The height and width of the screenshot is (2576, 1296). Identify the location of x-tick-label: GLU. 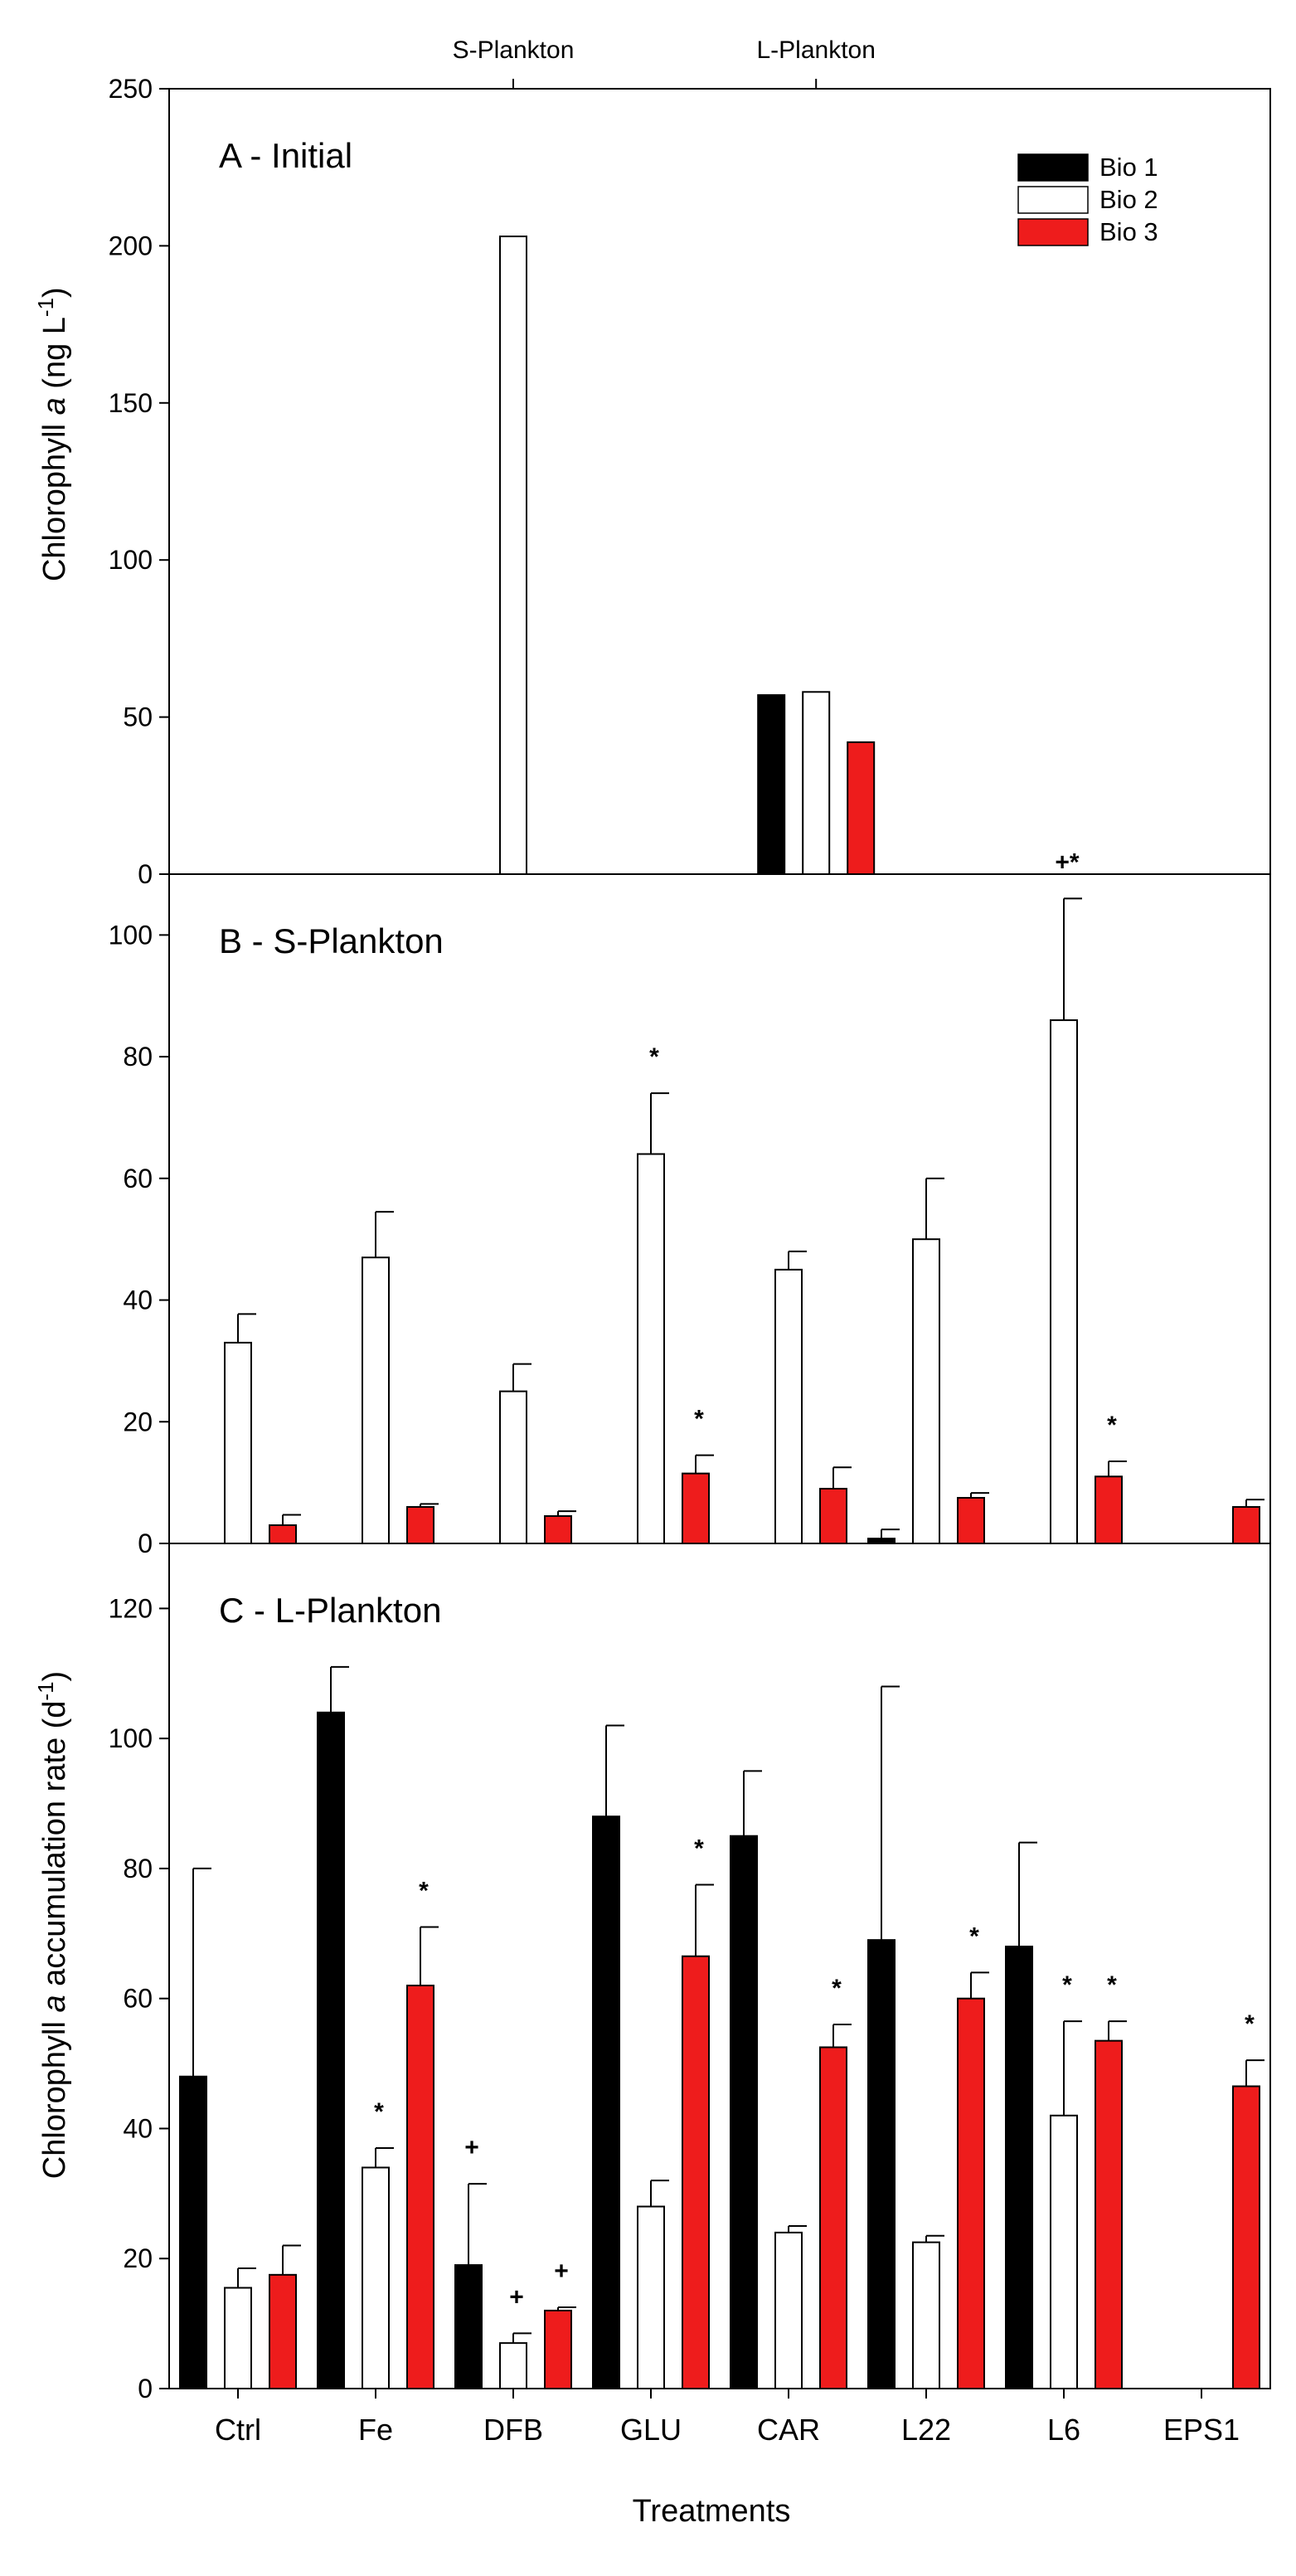
(651, 2430).